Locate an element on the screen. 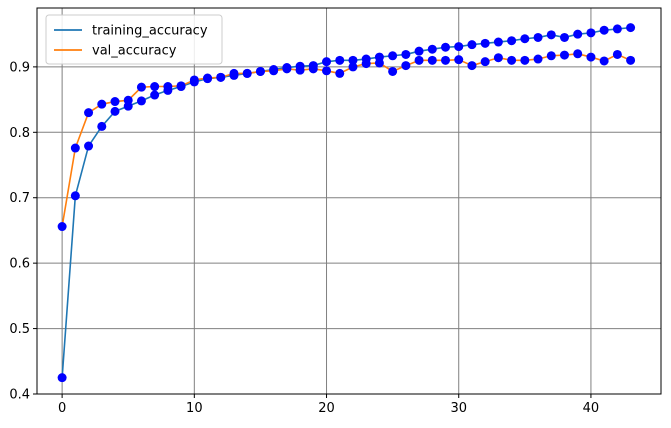 The width and height of the screenshot is (671, 428). legend: training_accuracy val_accuracy is located at coordinates (134, 39).